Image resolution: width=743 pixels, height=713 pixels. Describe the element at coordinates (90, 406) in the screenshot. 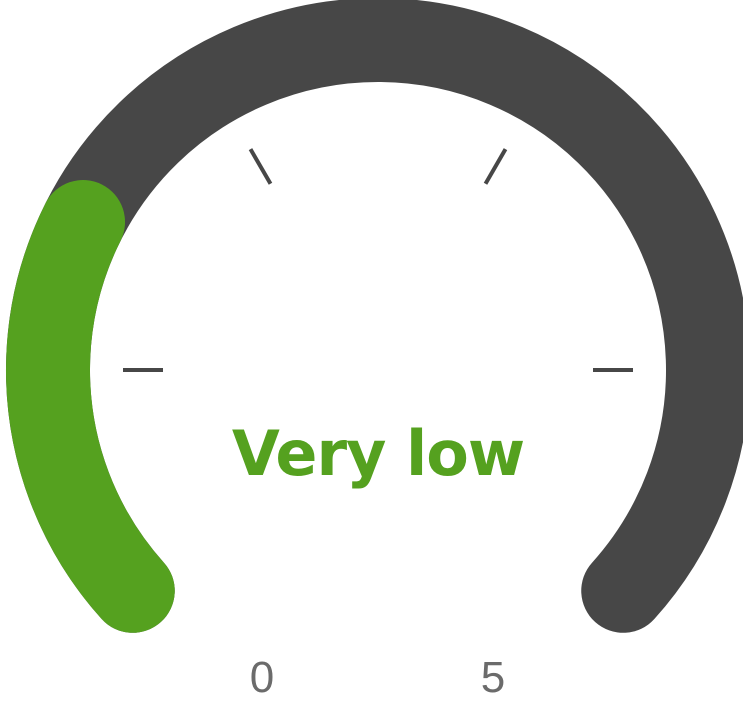

I see `gauge-fill` at that location.